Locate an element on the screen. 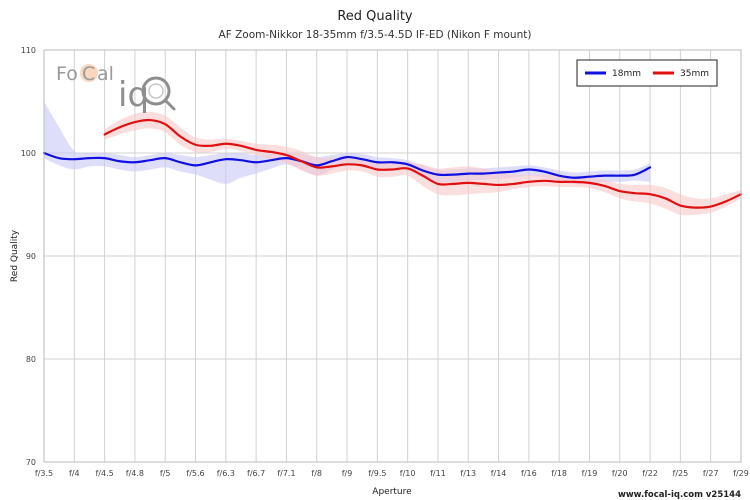 The height and width of the screenshot is (500, 750). aperture-lens-icon is located at coordinates (158, 93).